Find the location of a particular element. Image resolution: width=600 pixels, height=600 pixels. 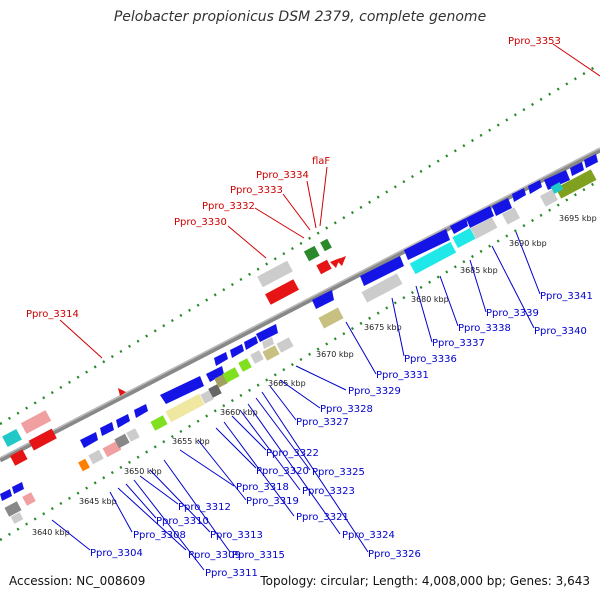

gene-label-bottom: Ppro_3338 is located at coordinates (484, 328).